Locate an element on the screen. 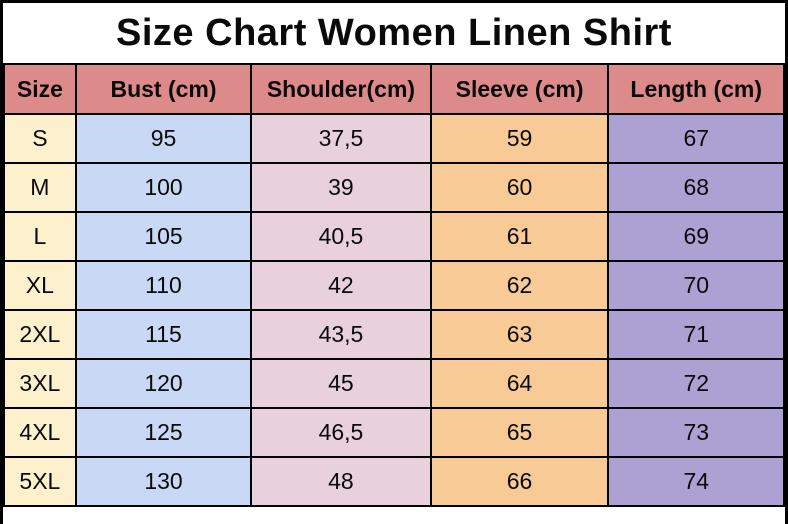 The height and width of the screenshot is (524, 788). shoulder-cell: 46,5 is located at coordinates (341, 432).